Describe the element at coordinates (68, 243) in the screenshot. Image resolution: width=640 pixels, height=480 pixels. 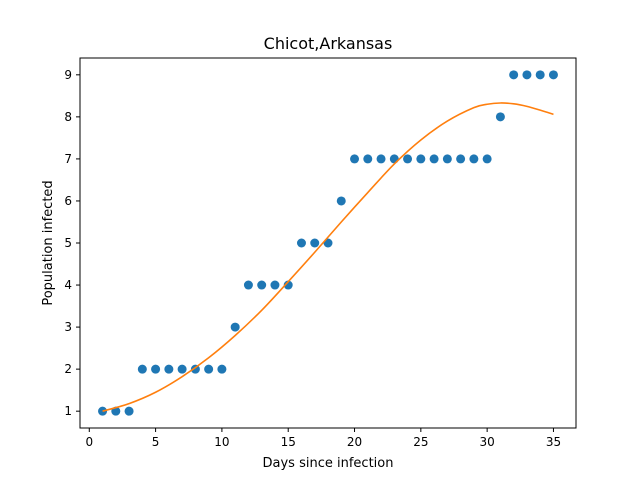
I see `y-tick-label: 5` at that location.